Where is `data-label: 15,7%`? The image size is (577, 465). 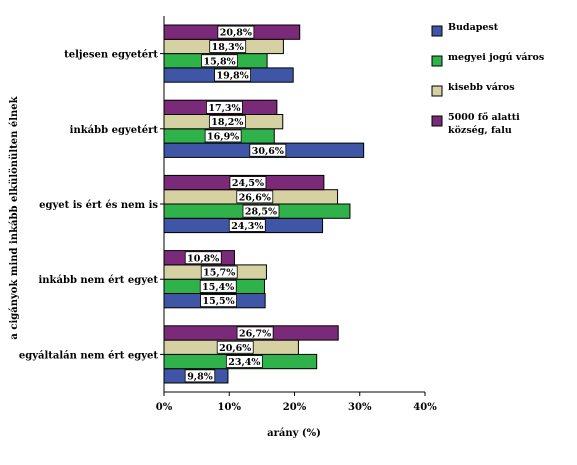 data-label: 15,7% is located at coordinates (219, 273).